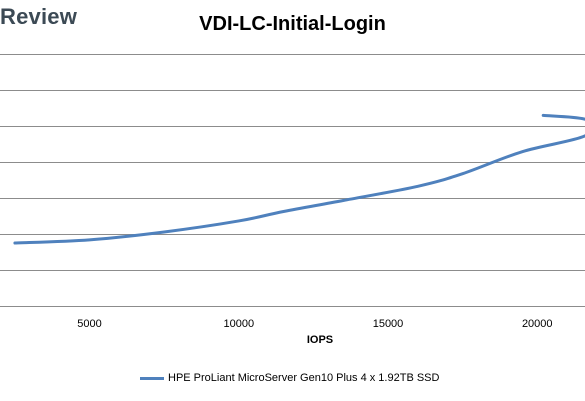  Describe the element at coordinates (39, 16) in the screenshot. I see `watermark-logo-text: Review` at that location.